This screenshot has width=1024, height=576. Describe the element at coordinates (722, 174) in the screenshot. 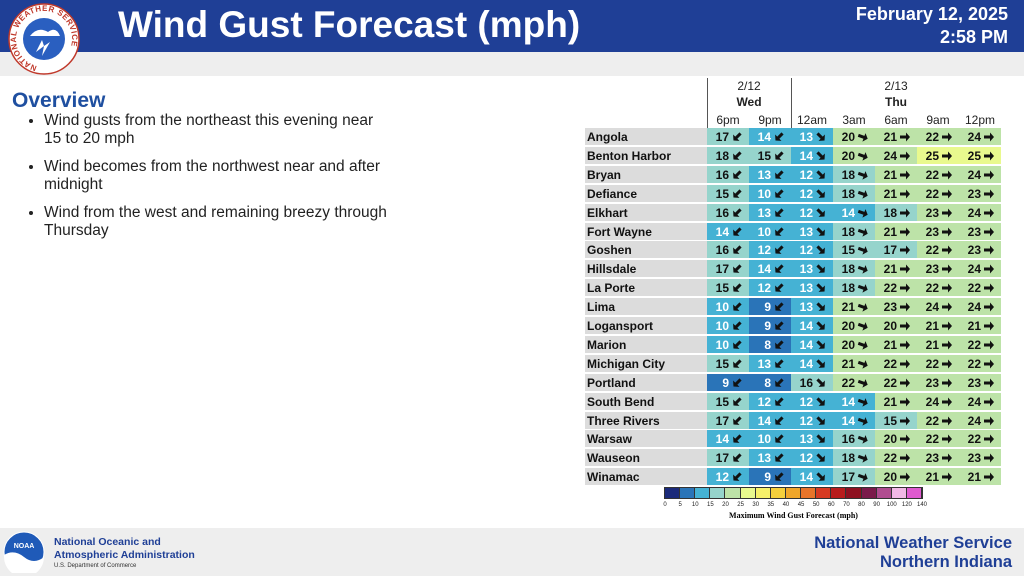

I see `gust-value: 16` at that location.